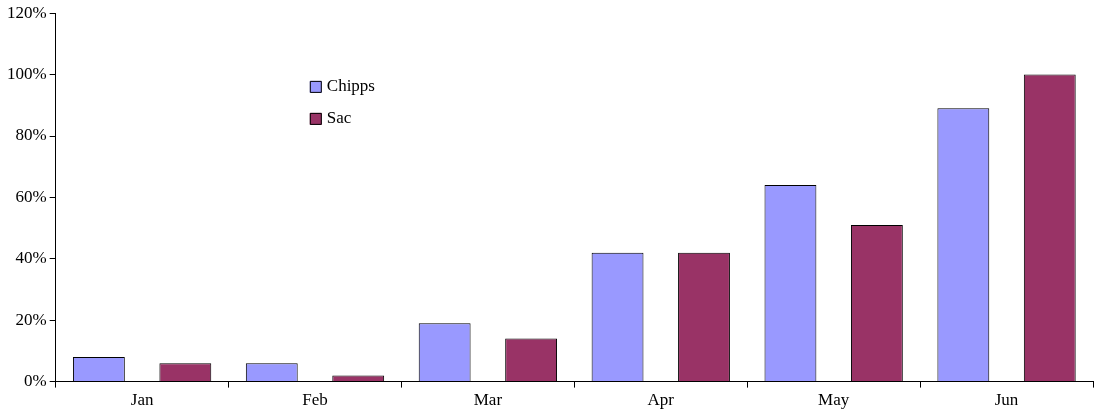 The image size is (1101, 414). What do you see at coordinates (26, 74) in the screenshot?
I see `y-tick-label: 100%` at bounding box center [26, 74].